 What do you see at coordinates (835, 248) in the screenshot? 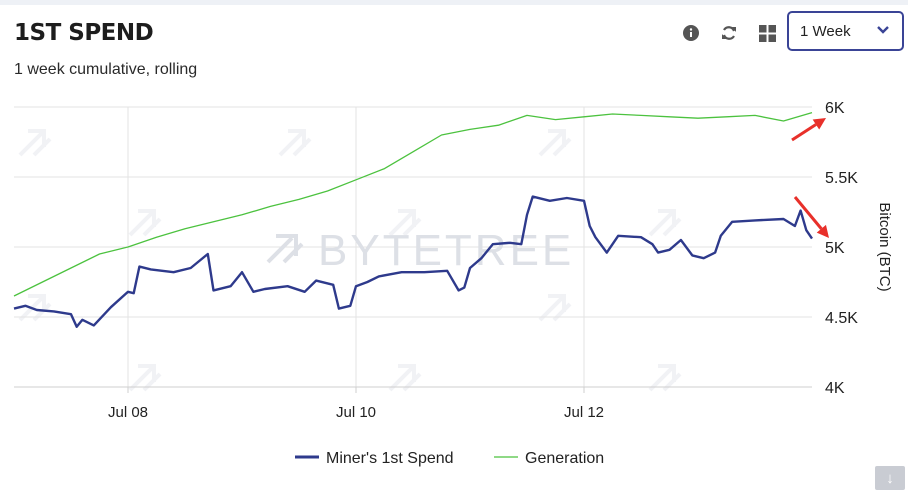
I see `y-tick-label: 5K` at bounding box center [835, 248].